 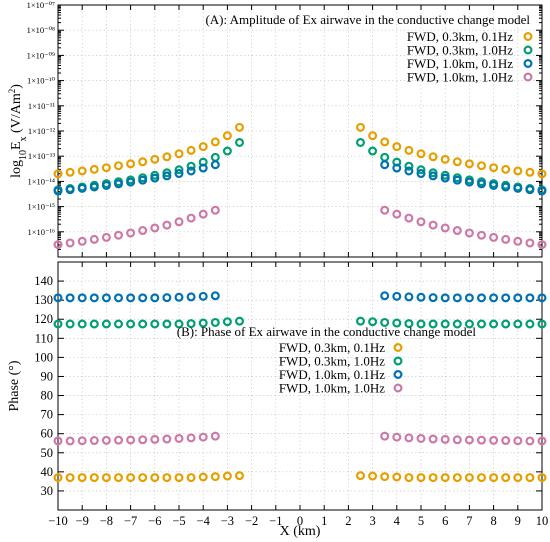 What do you see at coordinates (106, 521) in the screenshot?
I see `x-tick-label: −8` at bounding box center [106, 521].